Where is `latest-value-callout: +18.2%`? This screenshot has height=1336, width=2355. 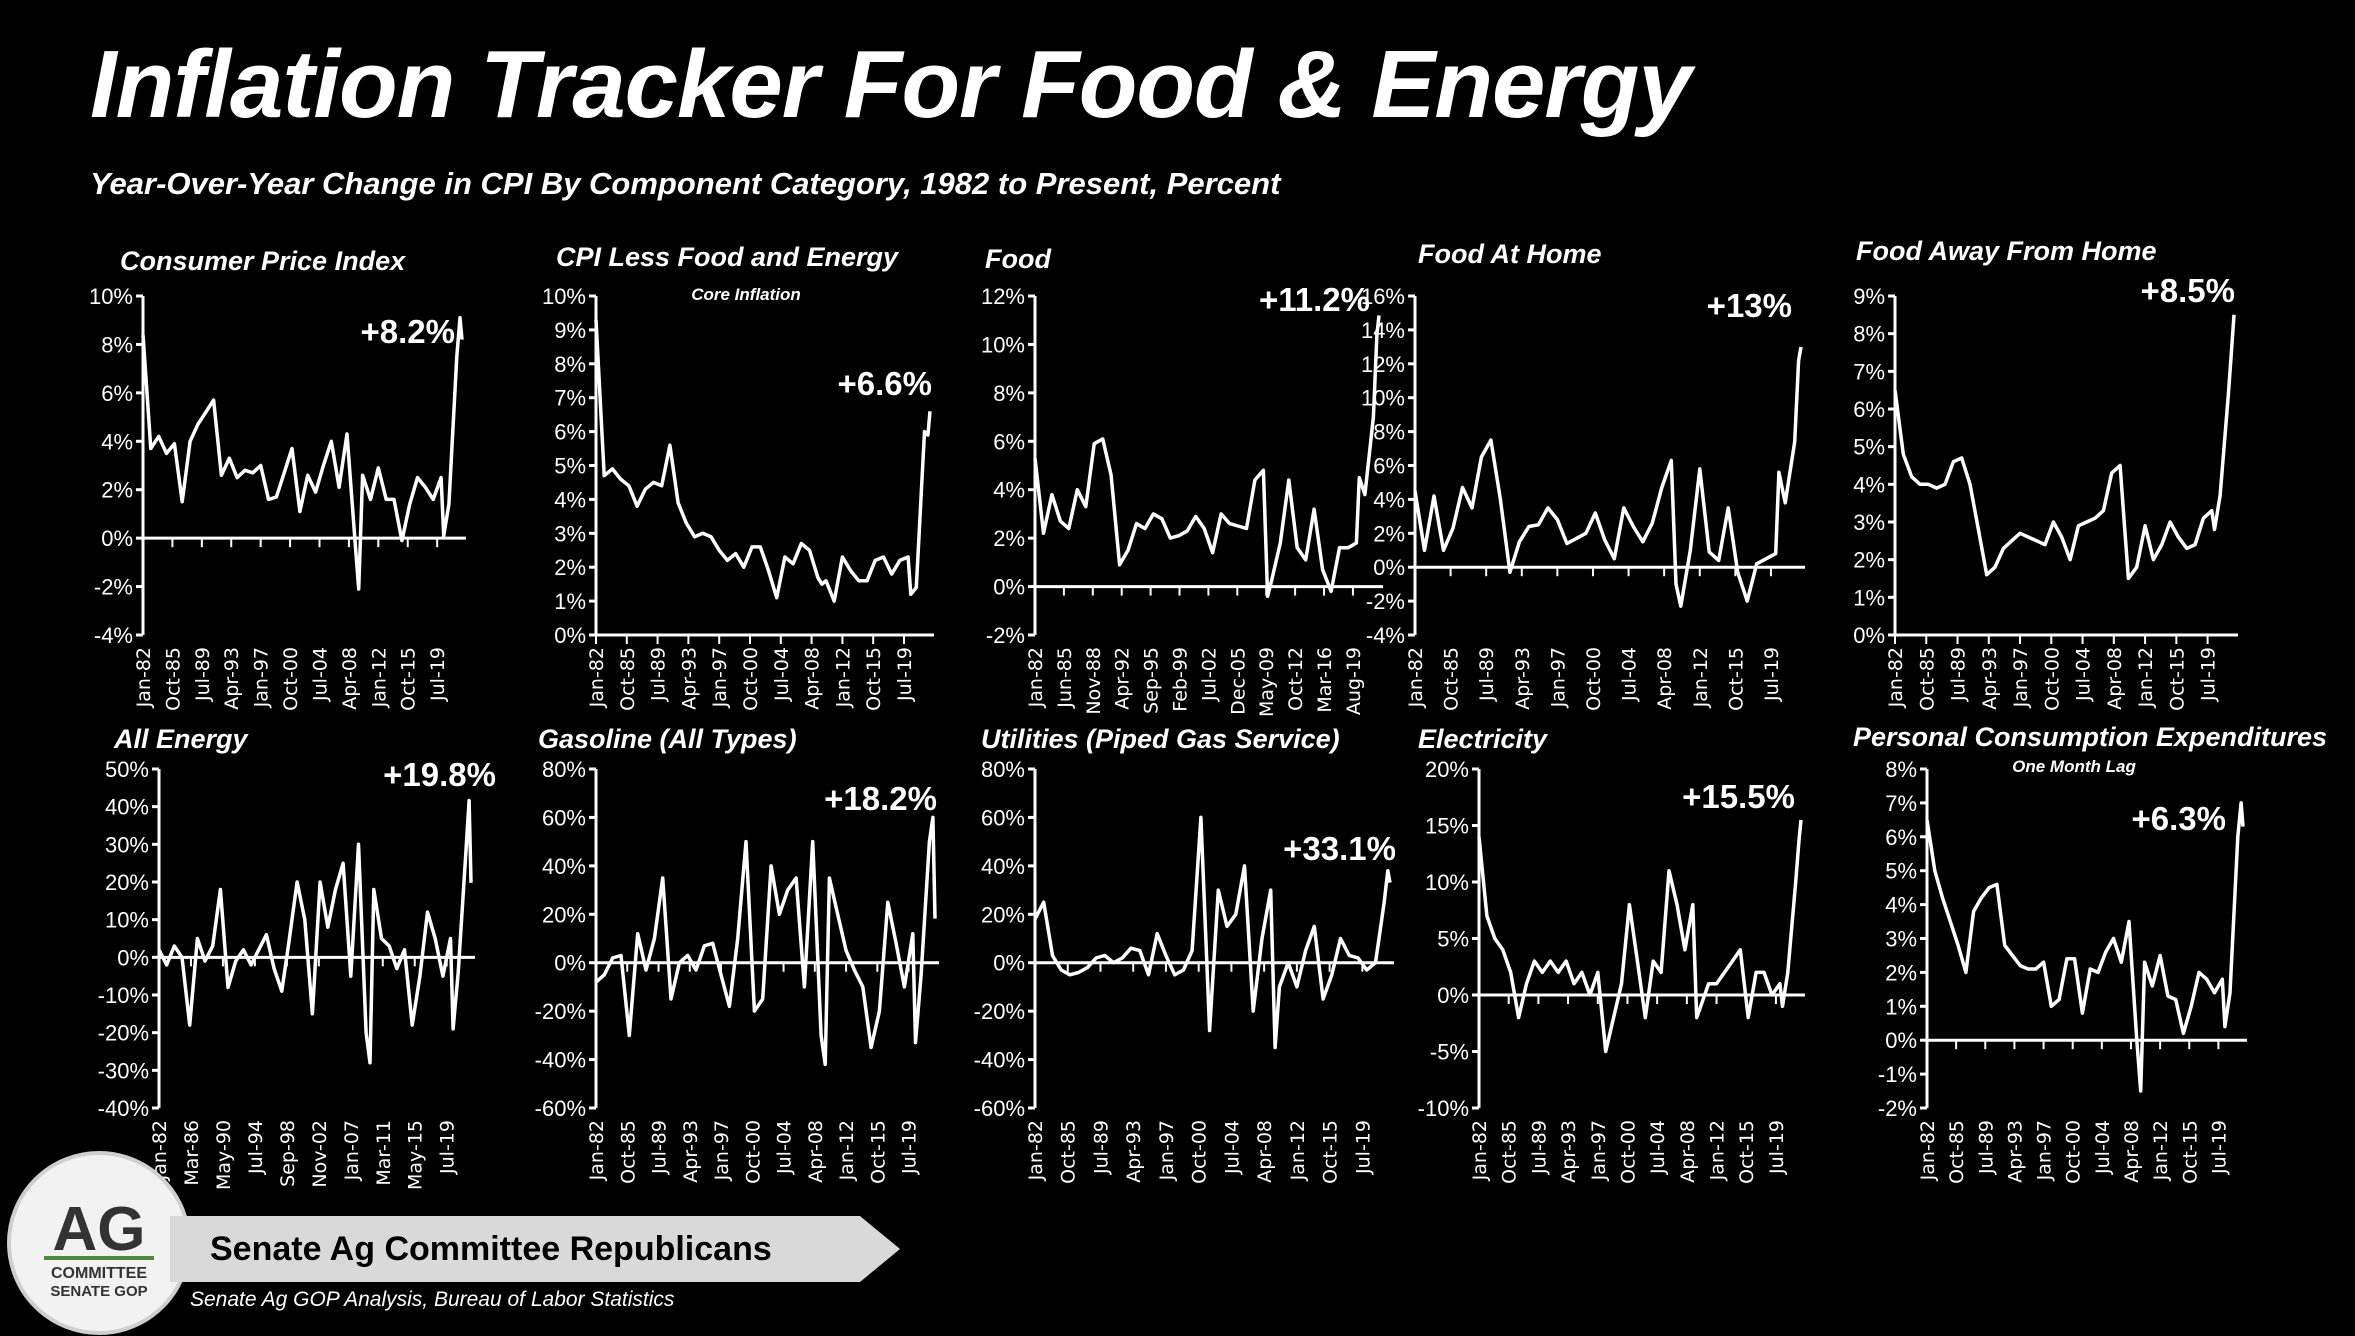
latest-value-callout: +18.2% is located at coordinates (880, 798).